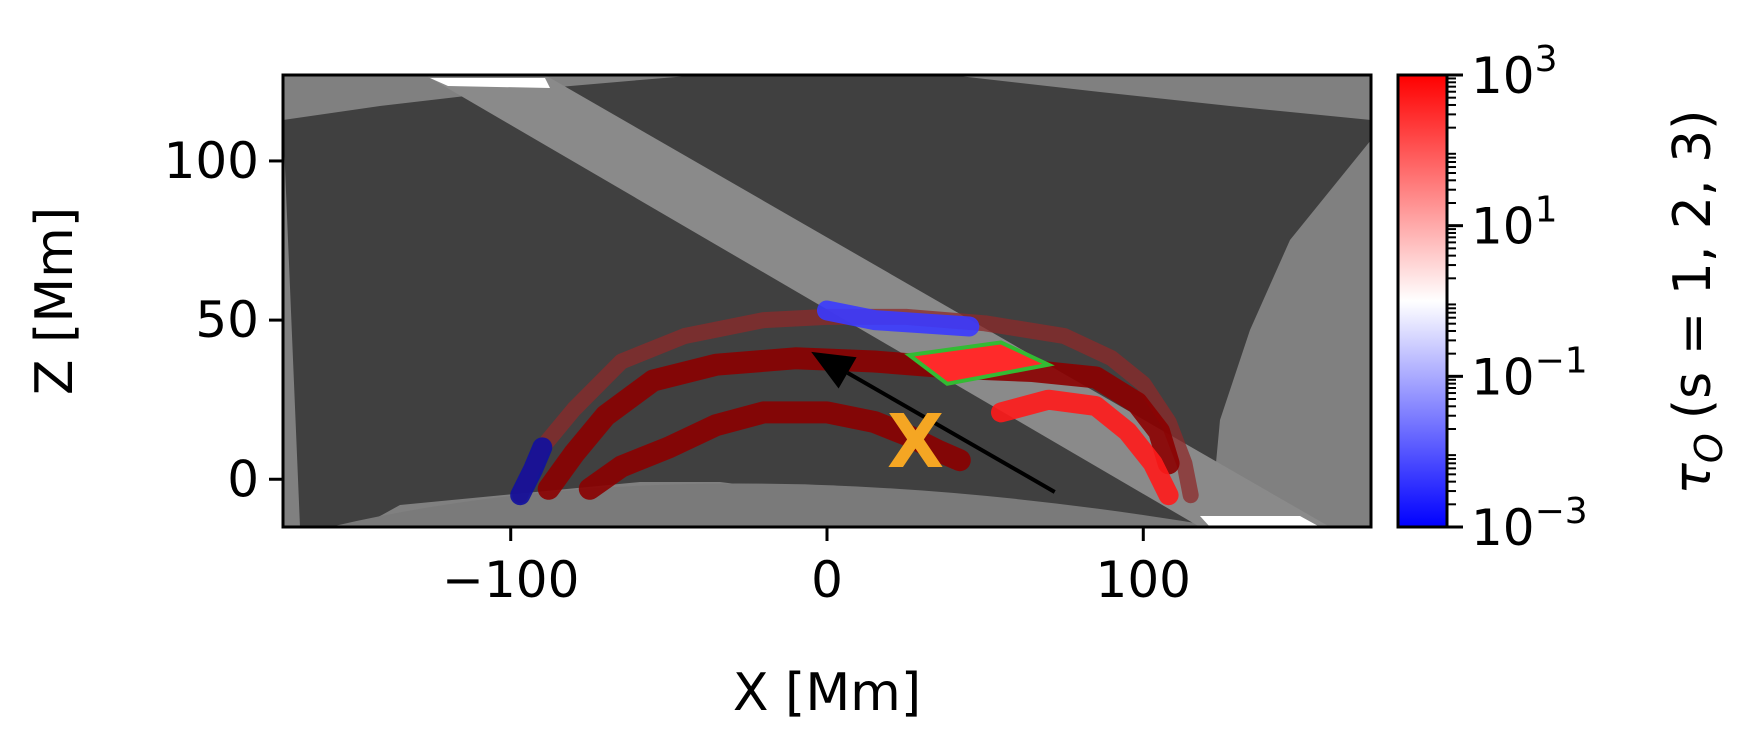 Image resolution: width=1743 pixels, height=750 pixels. I want to click on colorbar: 10⁻³ 10⁻¹ 10¹ 10³ τO (s = 1, 2, 3), so click(1563, 298).